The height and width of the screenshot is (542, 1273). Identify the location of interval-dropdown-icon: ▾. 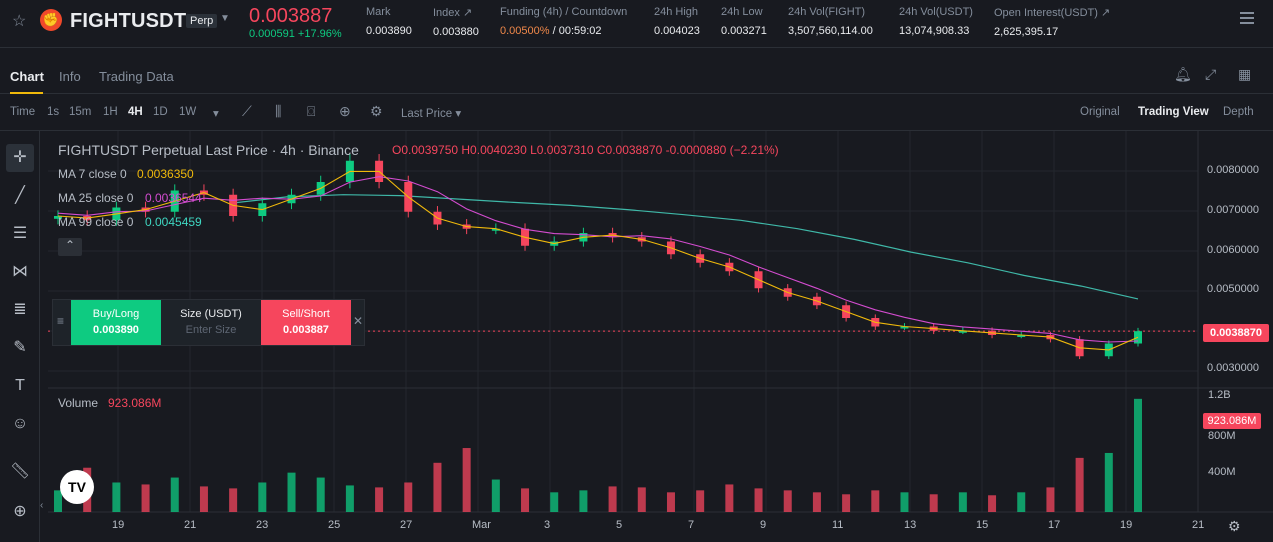
(216, 114).